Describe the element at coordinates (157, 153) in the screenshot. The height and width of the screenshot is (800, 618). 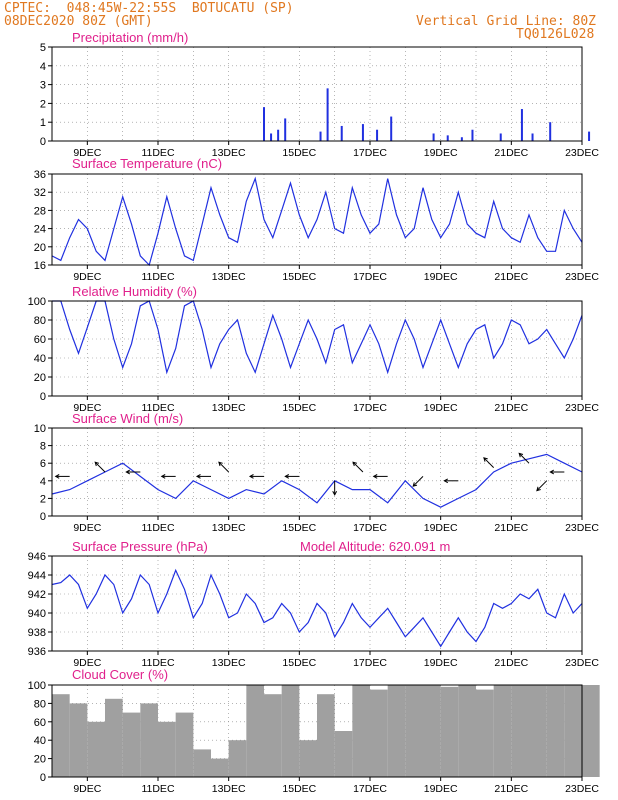
I see `precip-xtick-label: 11DEC` at that location.